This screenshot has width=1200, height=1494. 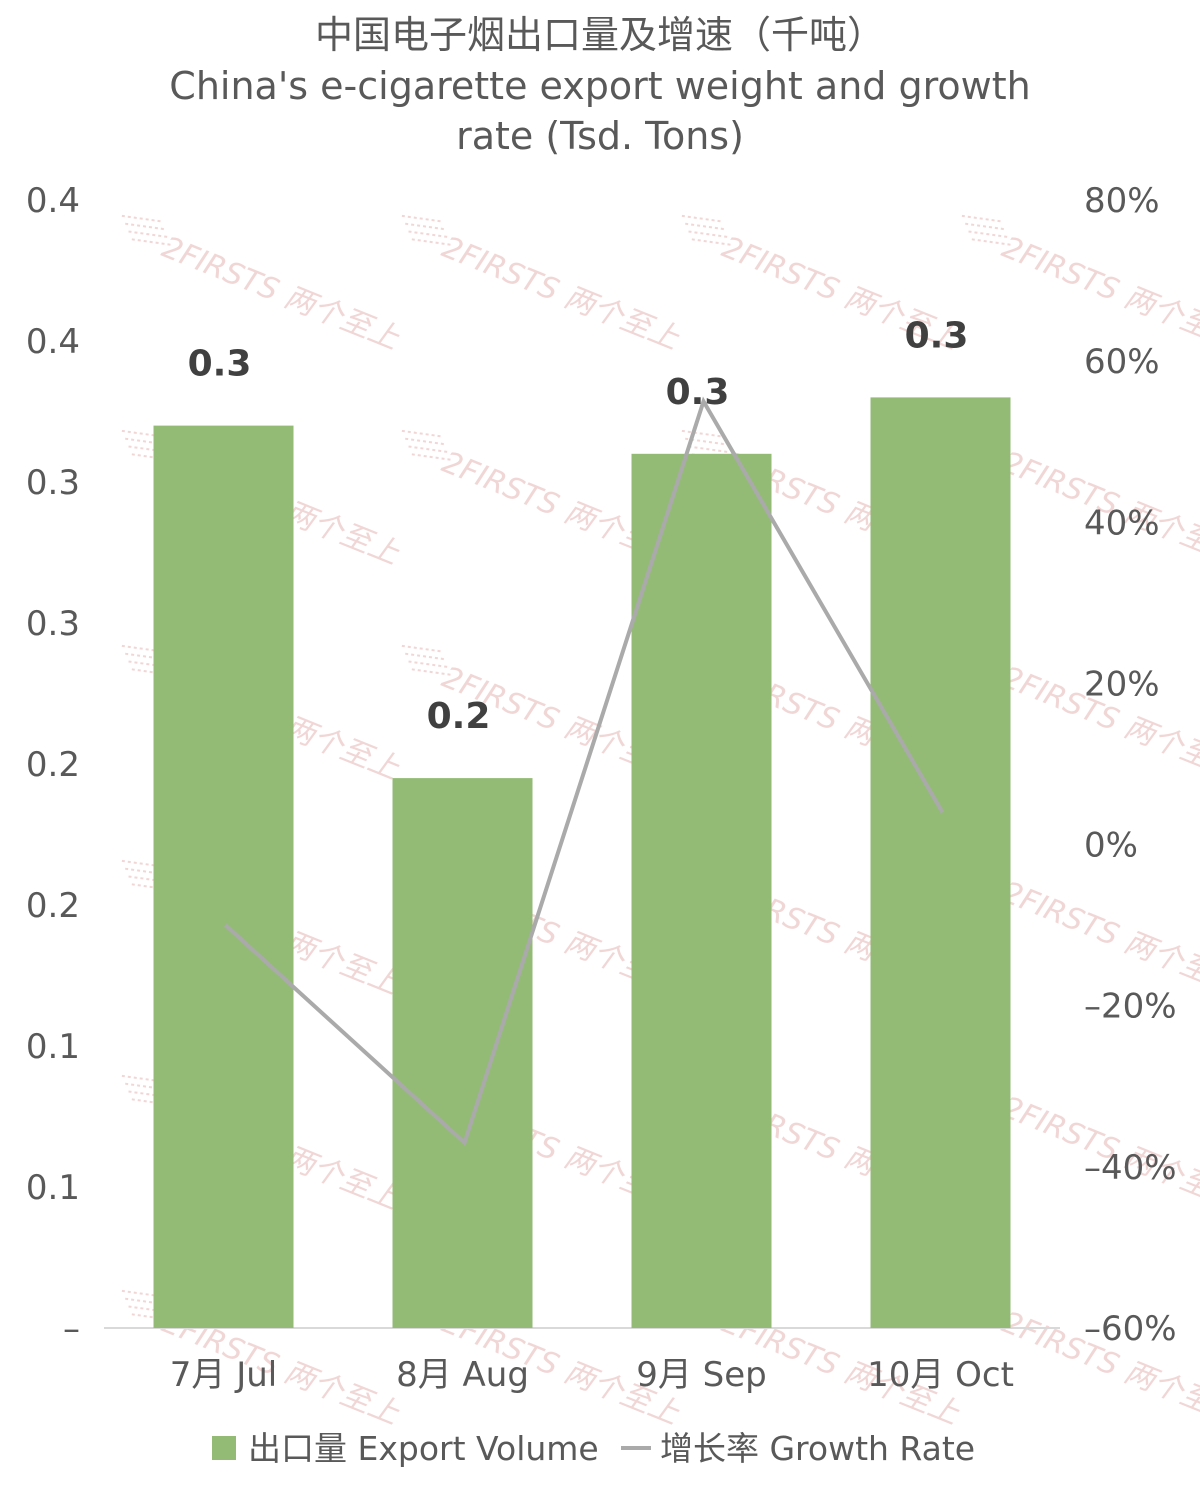 I want to click on legend-bar-swatch, so click(x=224, y=1448).